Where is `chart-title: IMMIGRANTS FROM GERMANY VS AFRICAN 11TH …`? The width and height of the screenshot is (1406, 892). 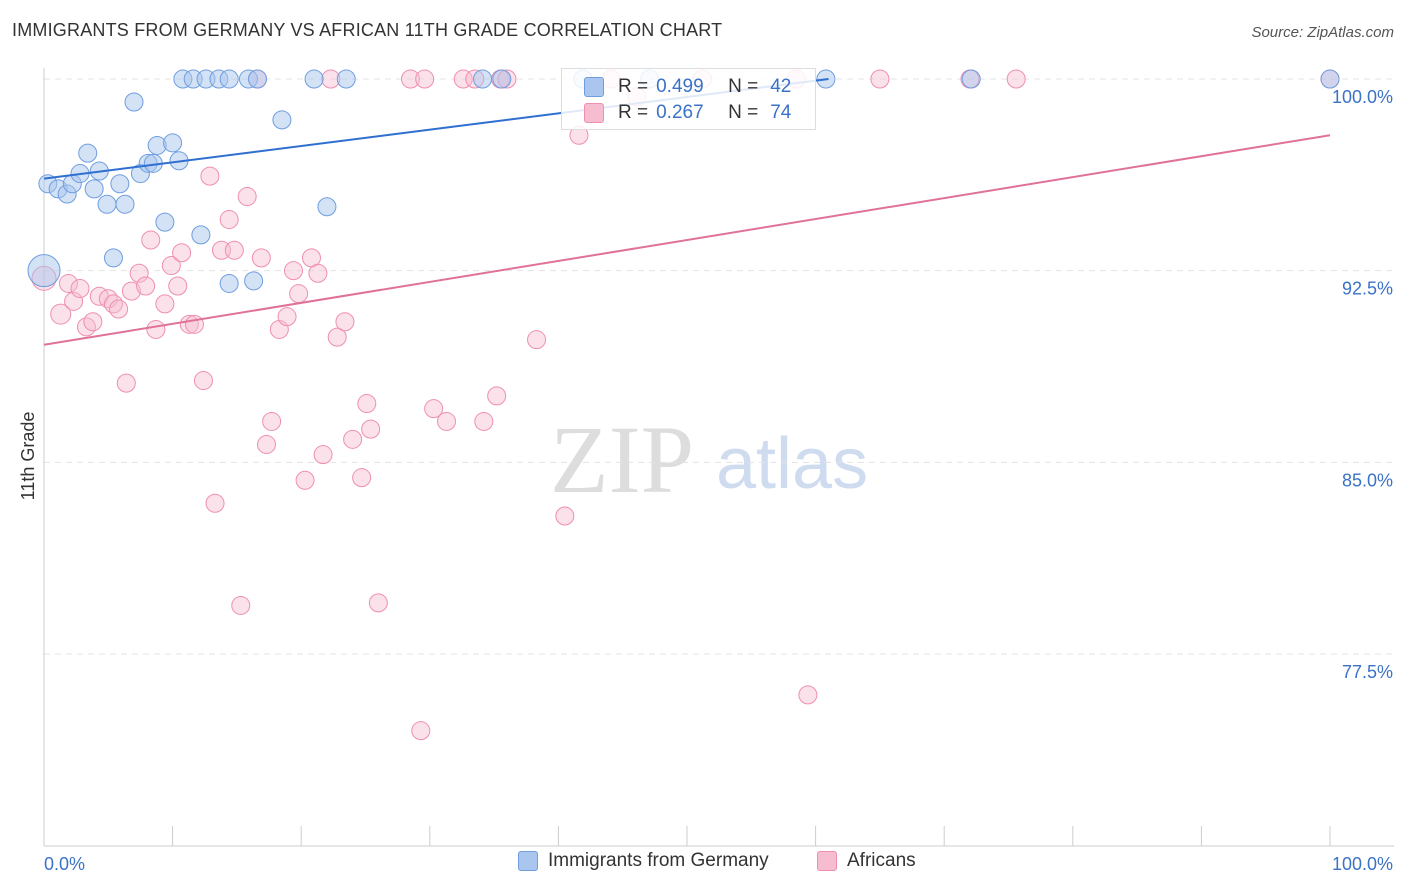 chart-title: IMMIGRANTS FROM GERMANY VS AFRICAN 11TH … is located at coordinates (367, 30).